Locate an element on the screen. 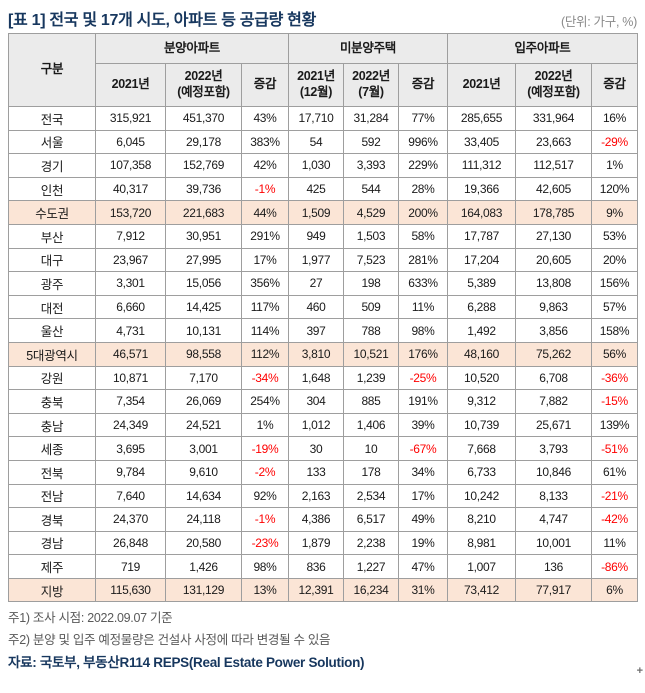 The height and width of the screenshot is (693, 645). cell: 304 is located at coordinates (316, 401).